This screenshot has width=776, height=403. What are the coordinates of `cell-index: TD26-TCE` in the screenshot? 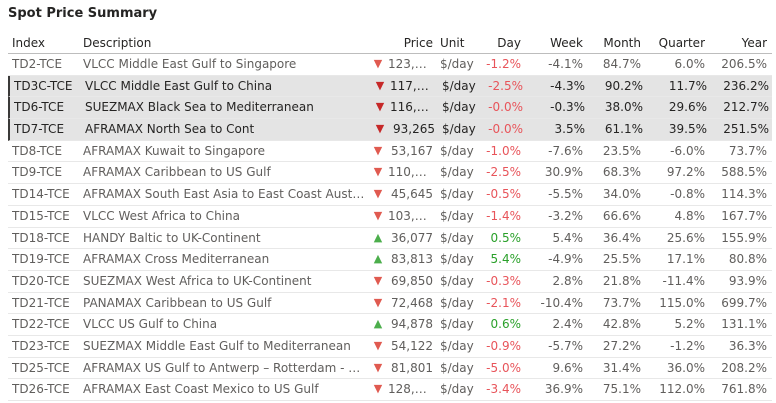 It's located at (41, 389).